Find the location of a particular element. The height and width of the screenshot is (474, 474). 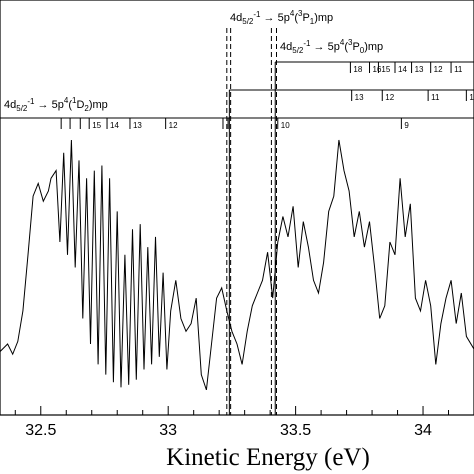

x-axis-ticks: 32.5 33 33.5 34 is located at coordinates (244, 422).